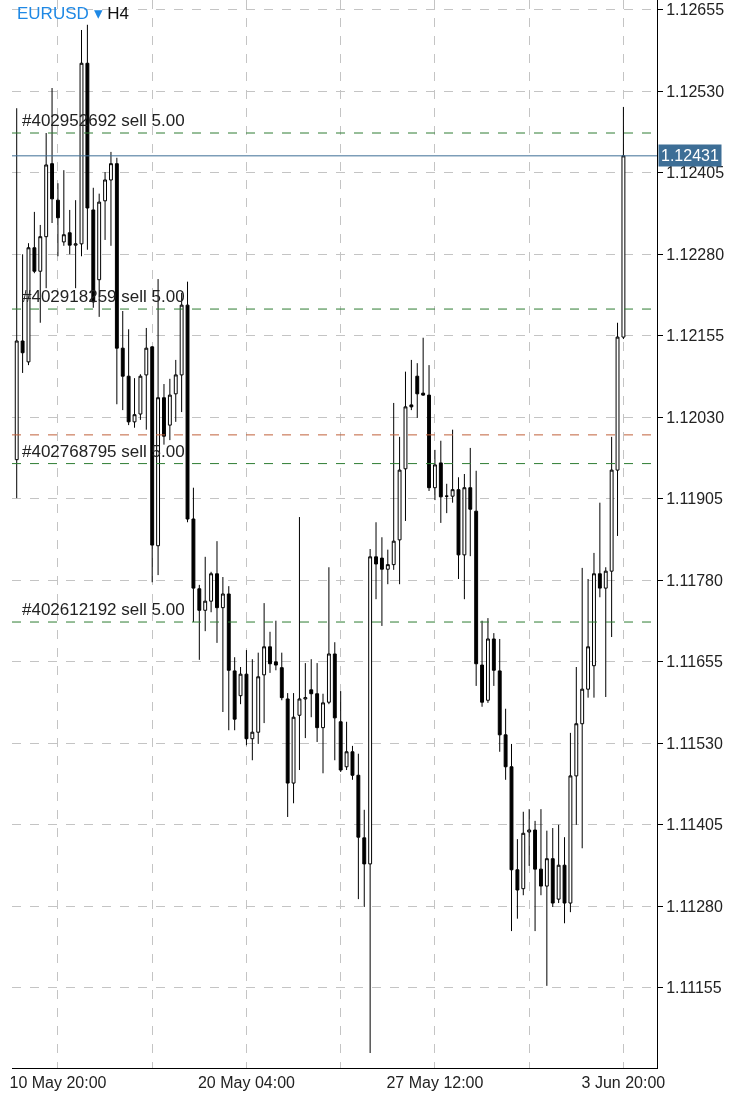 The width and height of the screenshot is (750, 1100). Describe the element at coordinates (694, 988) in the screenshot. I see `y-tick-label: 1.11155` at that location.